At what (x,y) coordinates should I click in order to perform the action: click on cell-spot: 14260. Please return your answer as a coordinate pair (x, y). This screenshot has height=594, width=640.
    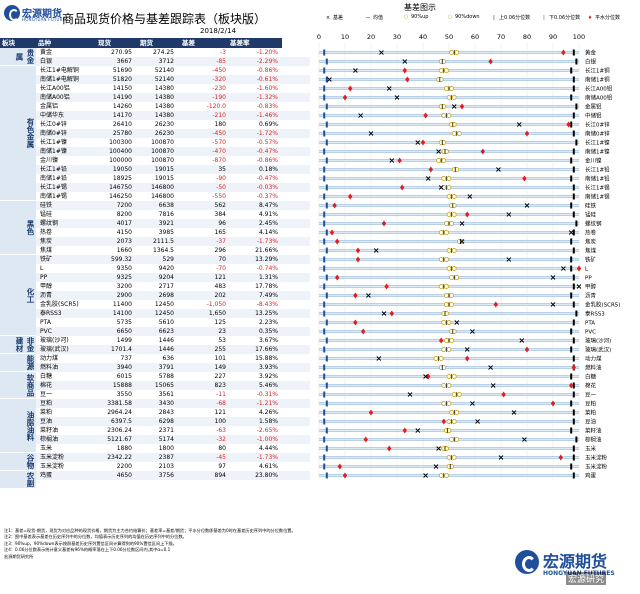
    Looking at the image, I should click on (122, 106).